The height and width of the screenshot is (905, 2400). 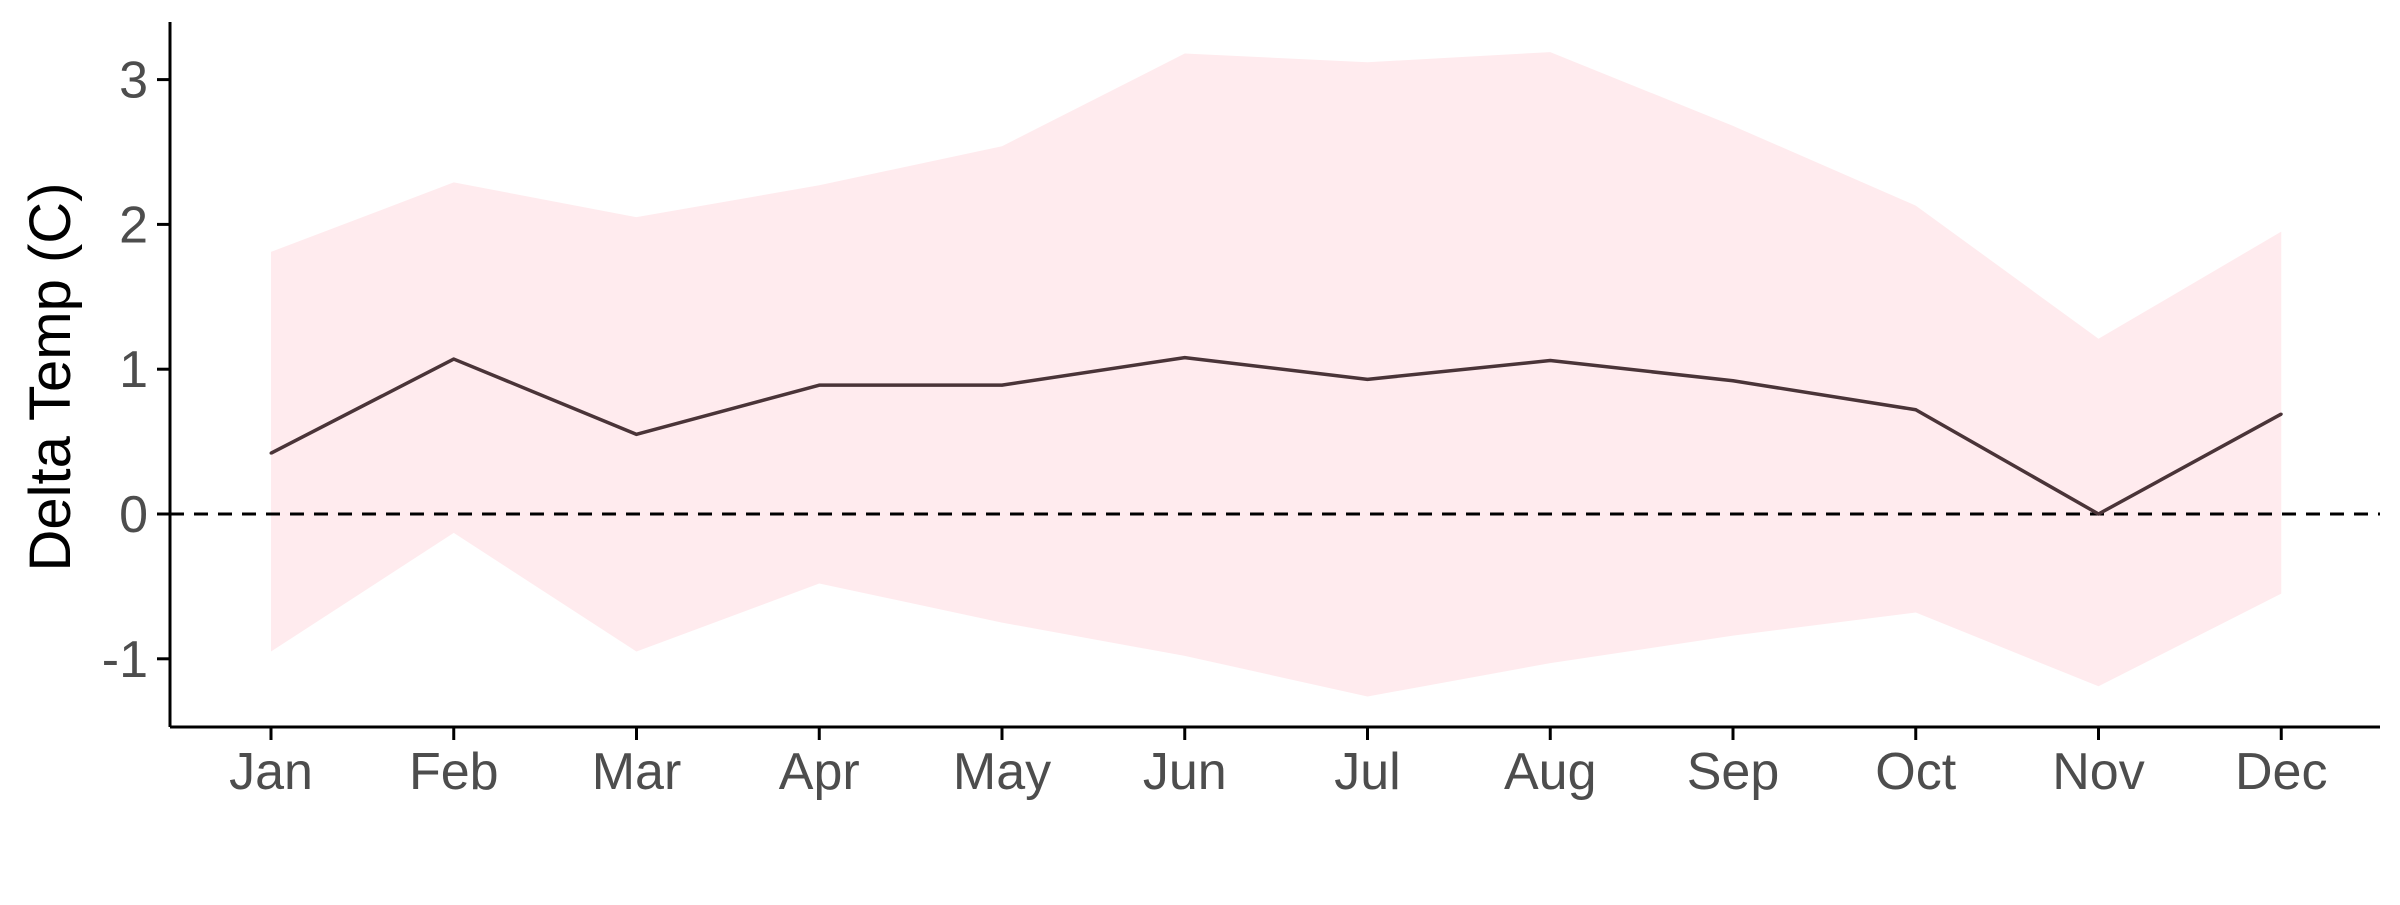 What do you see at coordinates (2281, 414) in the screenshot?
I see `data-point-dec` at bounding box center [2281, 414].